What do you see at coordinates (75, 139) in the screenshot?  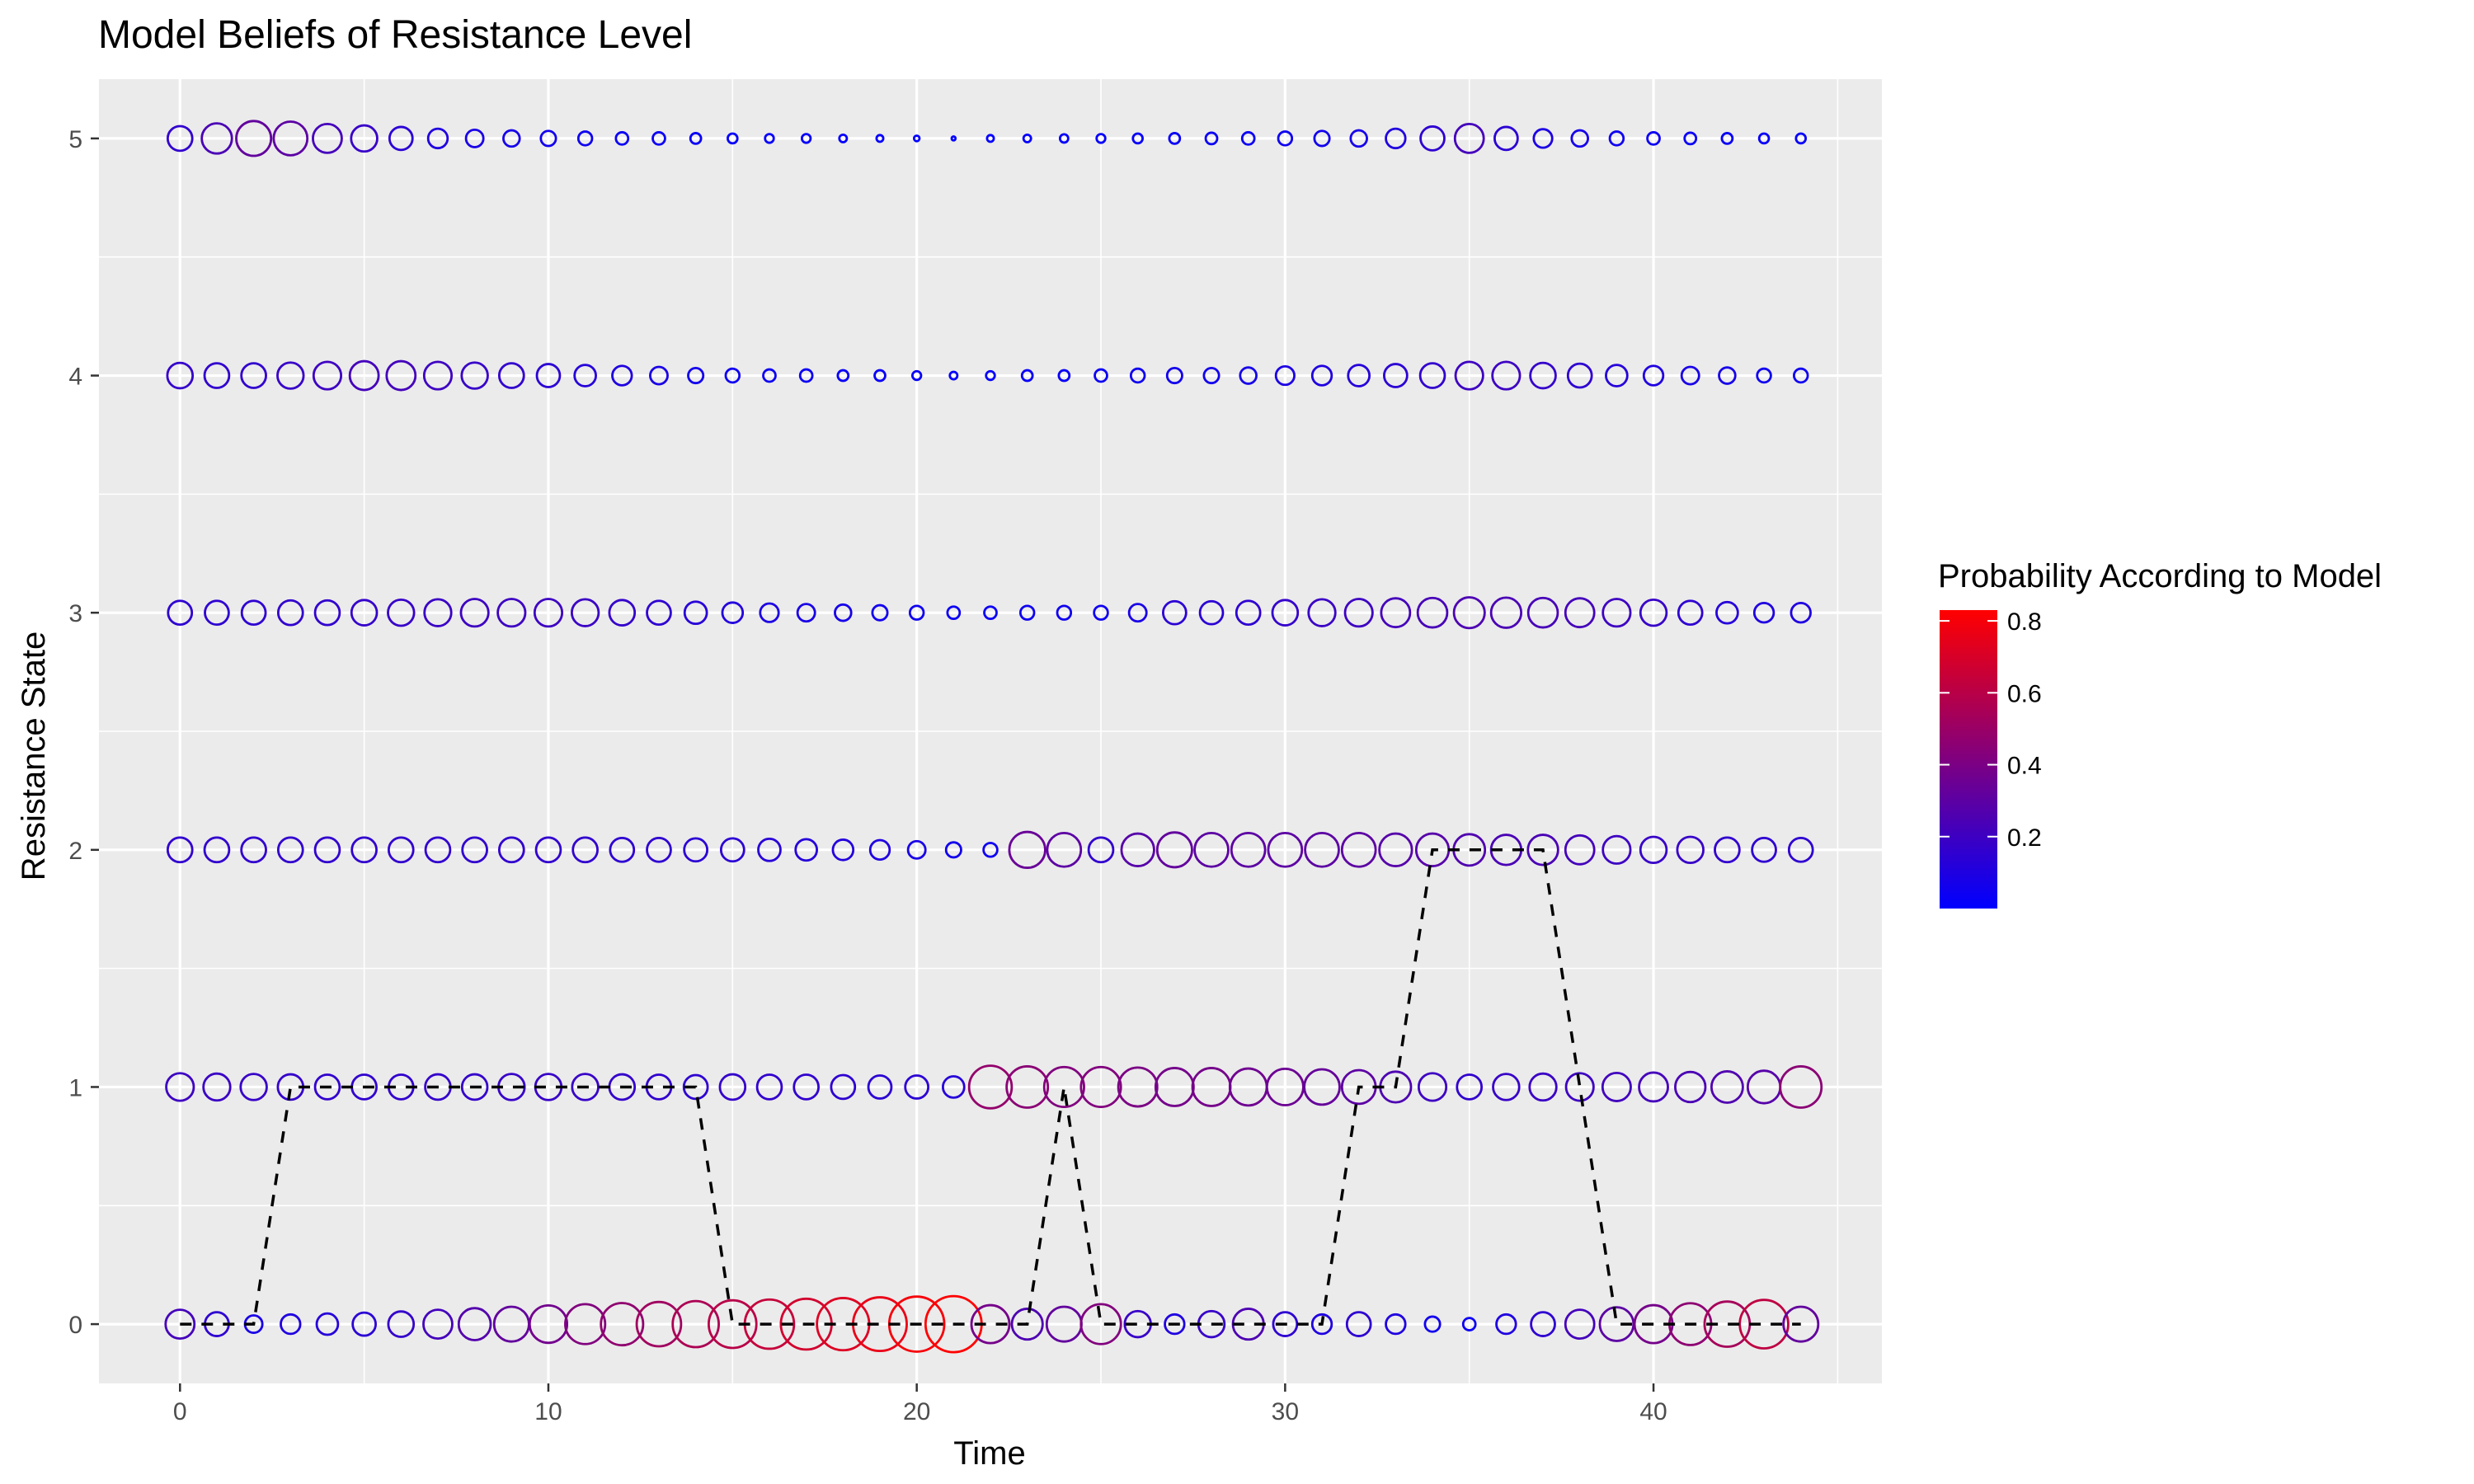 I see `y-tick-label: 5` at bounding box center [75, 139].